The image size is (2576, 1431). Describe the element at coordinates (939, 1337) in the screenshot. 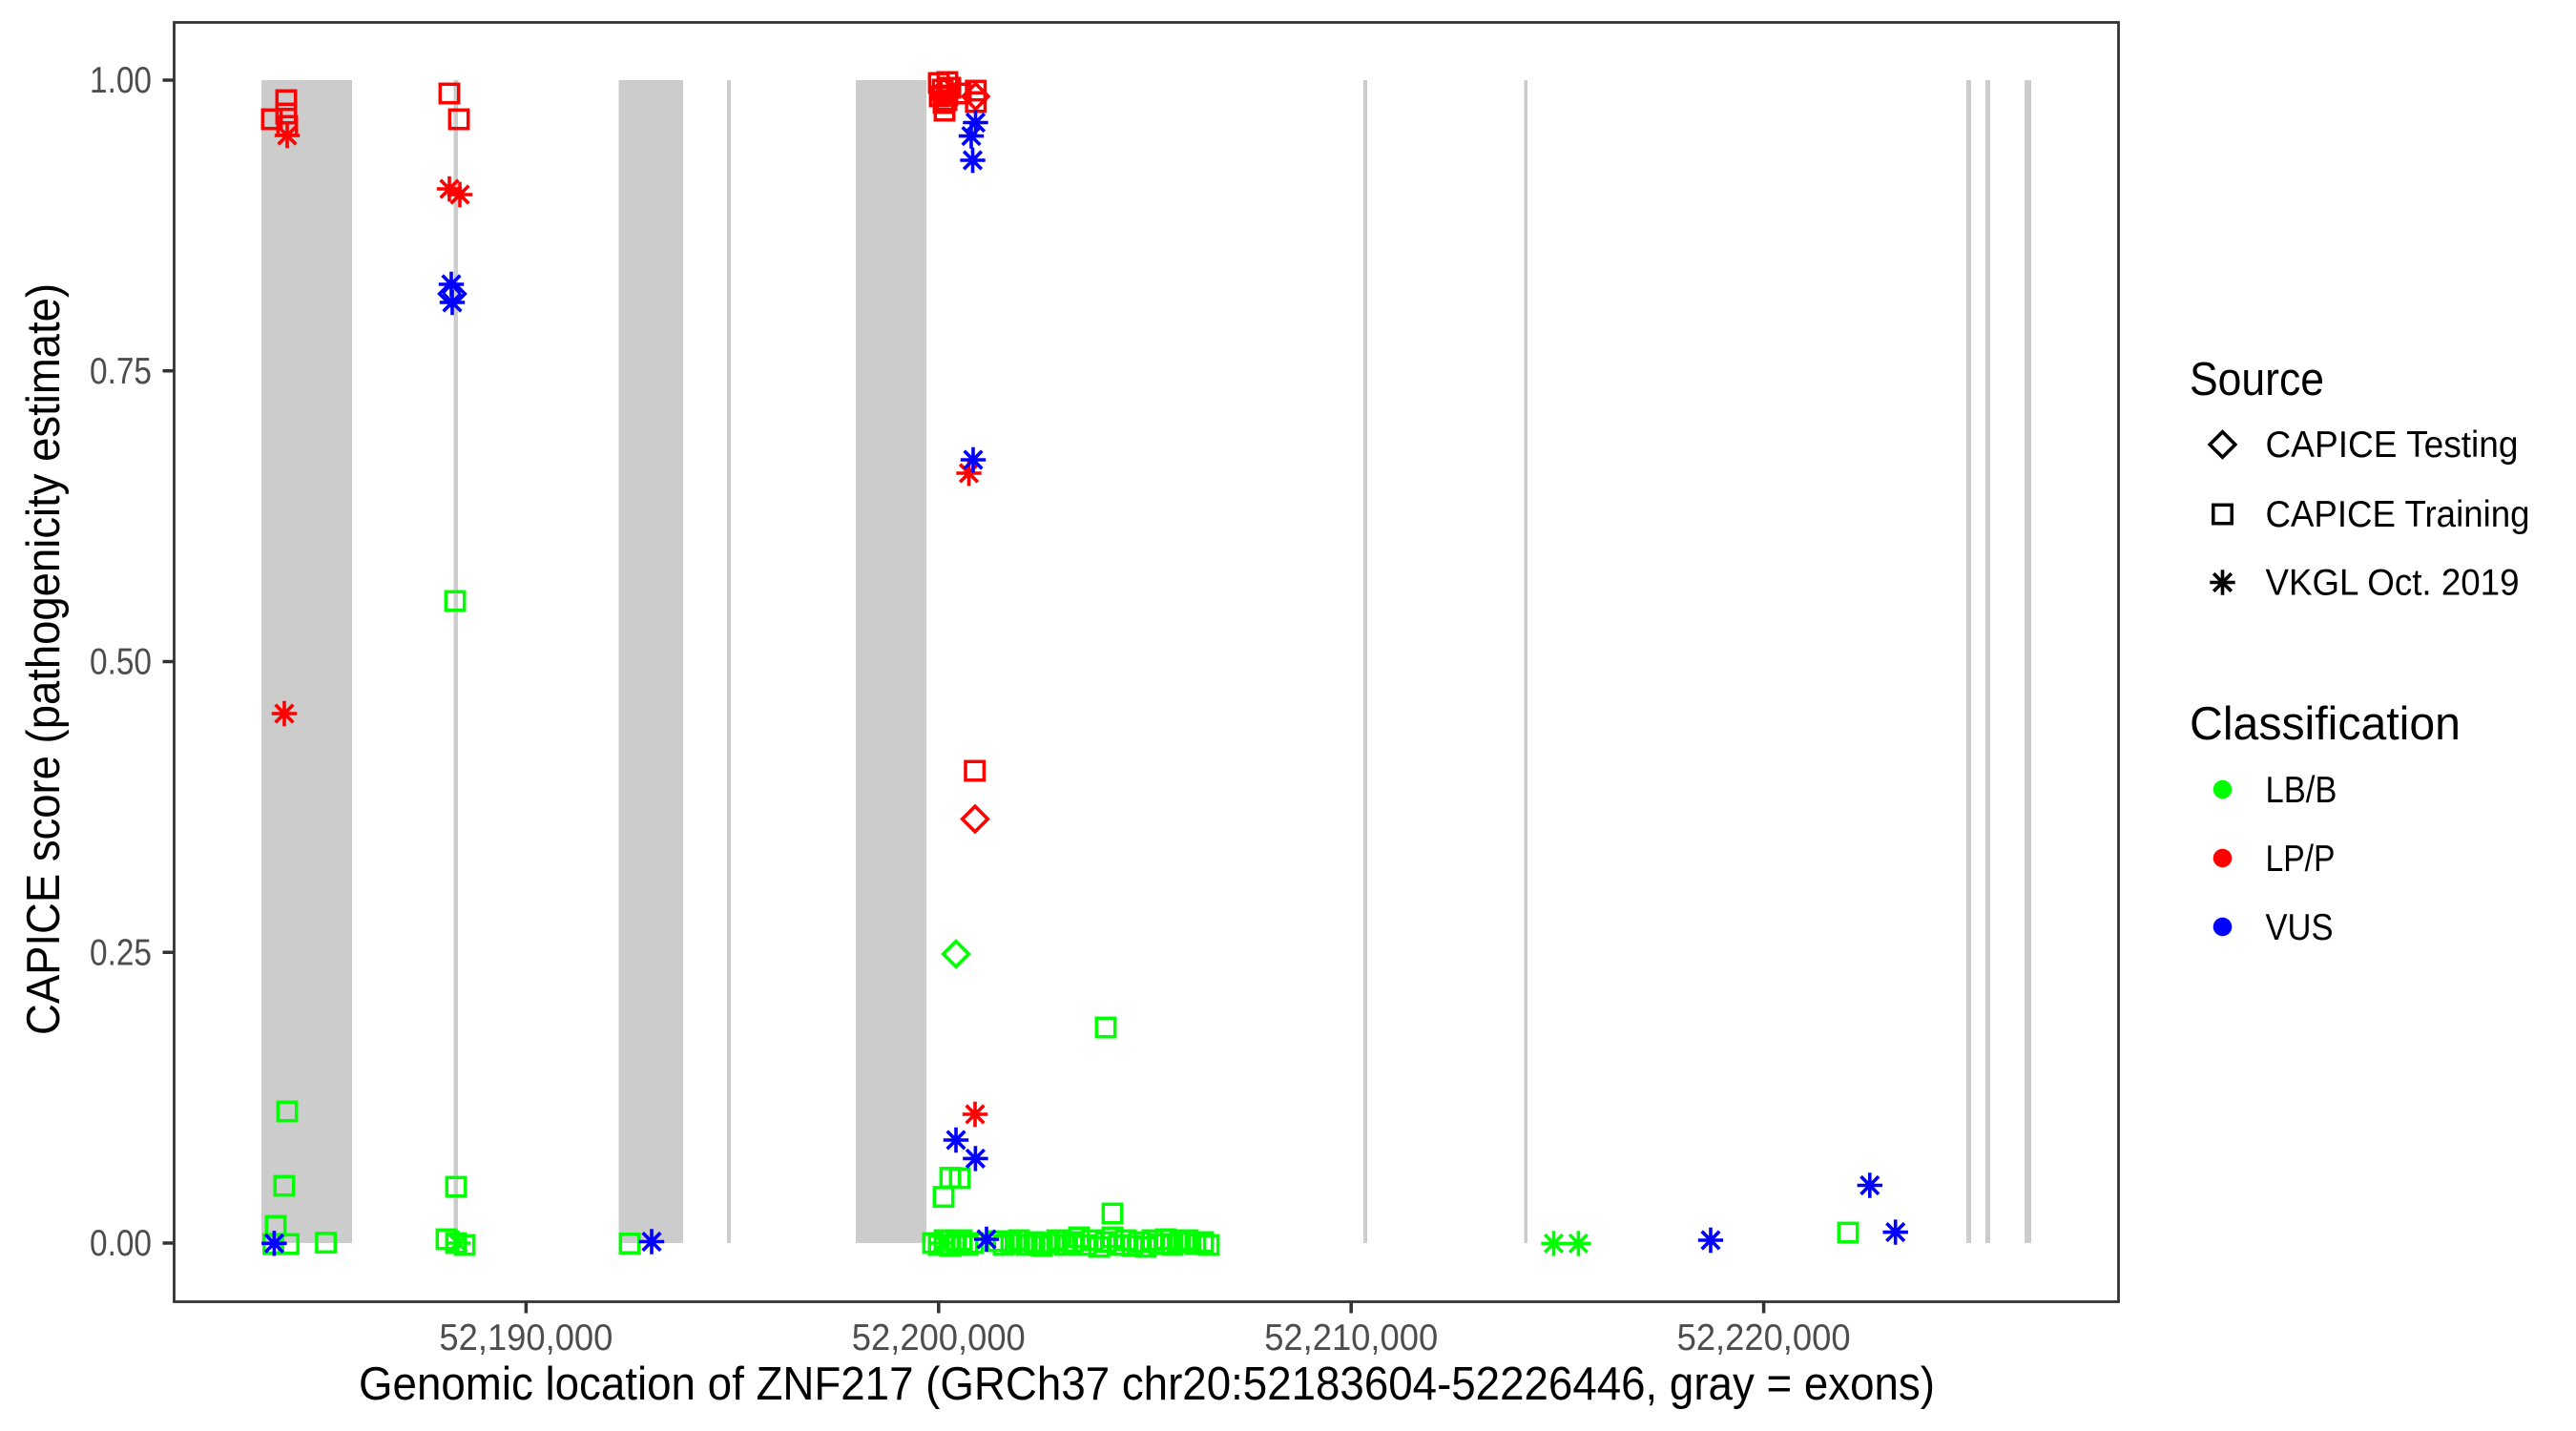

I see `svg-text: 52,200,000` at that location.